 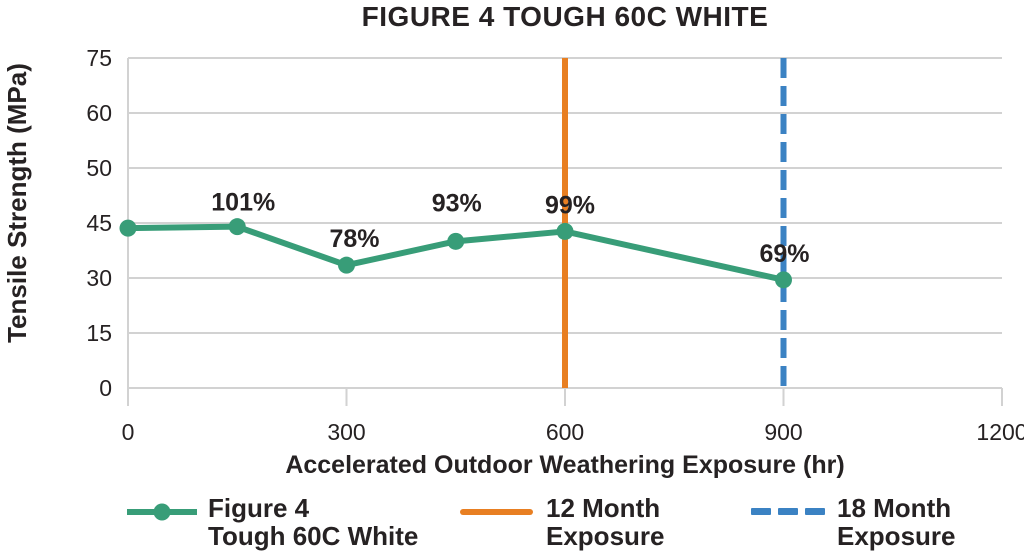 I want to click on series-line-swatch-icon, so click(x=162, y=512).